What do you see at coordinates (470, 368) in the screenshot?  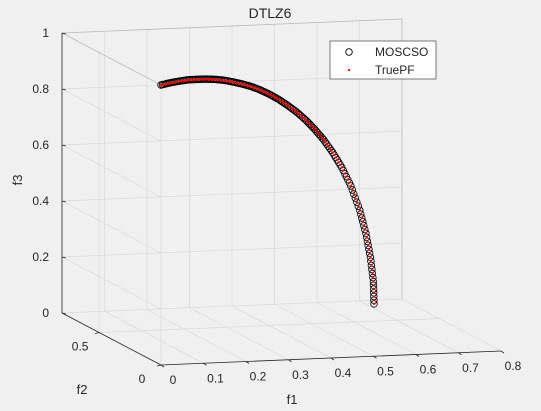 I see `x-tick-label: 0.7` at bounding box center [470, 368].